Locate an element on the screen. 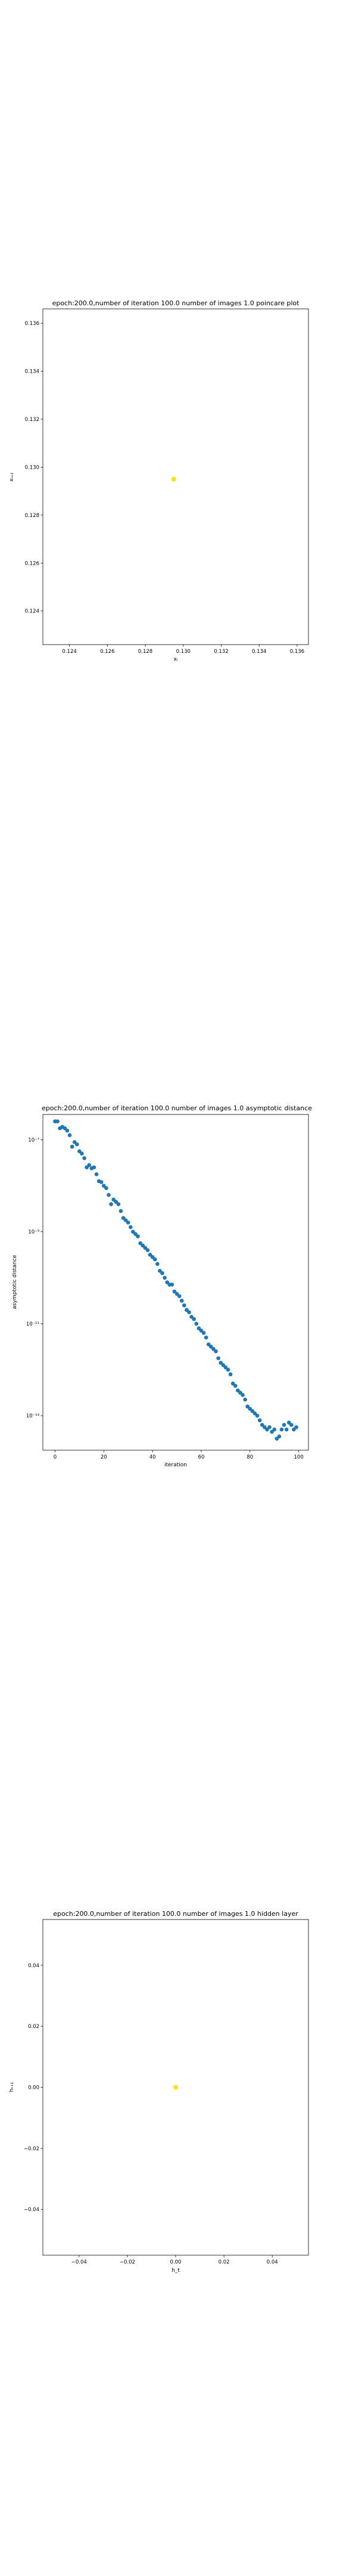 This screenshot has width=343, height=2576. asymptotic-distance-x-tick-label: 40 is located at coordinates (153, 1457).